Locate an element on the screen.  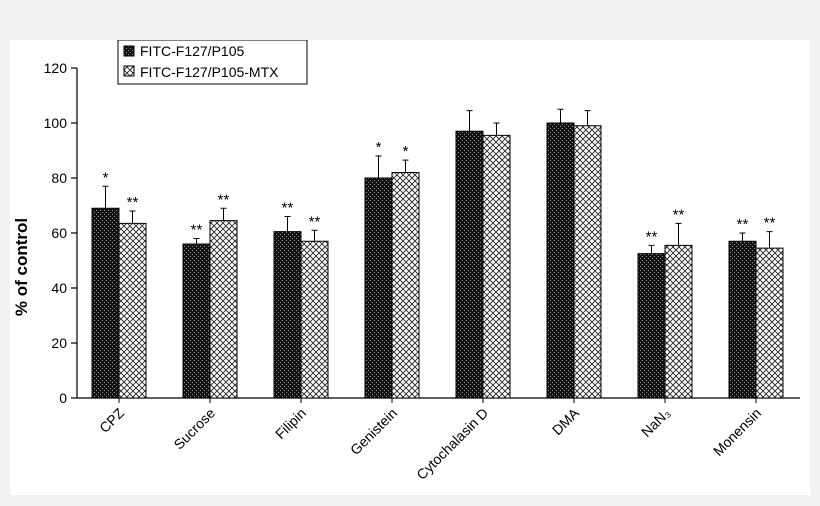
legend-label-series-2: FITC-F127/P105-MTX is located at coordinates (209, 72).